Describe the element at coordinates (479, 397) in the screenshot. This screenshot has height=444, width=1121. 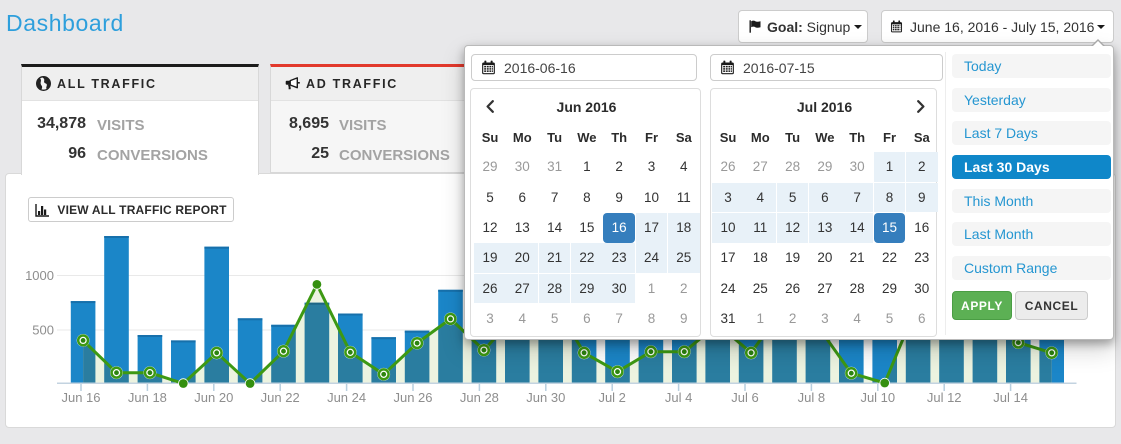
I see `svg-text: Jun 28` at that location.